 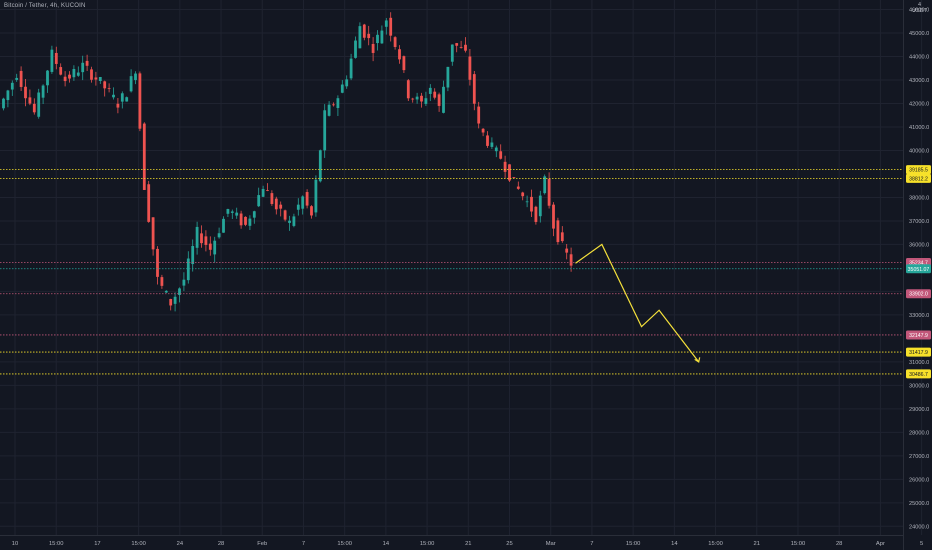 What do you see at coordinates (262, 544) in the screenshot?
I see `x-tick-label: Feb` at bounding box center [262, 544].